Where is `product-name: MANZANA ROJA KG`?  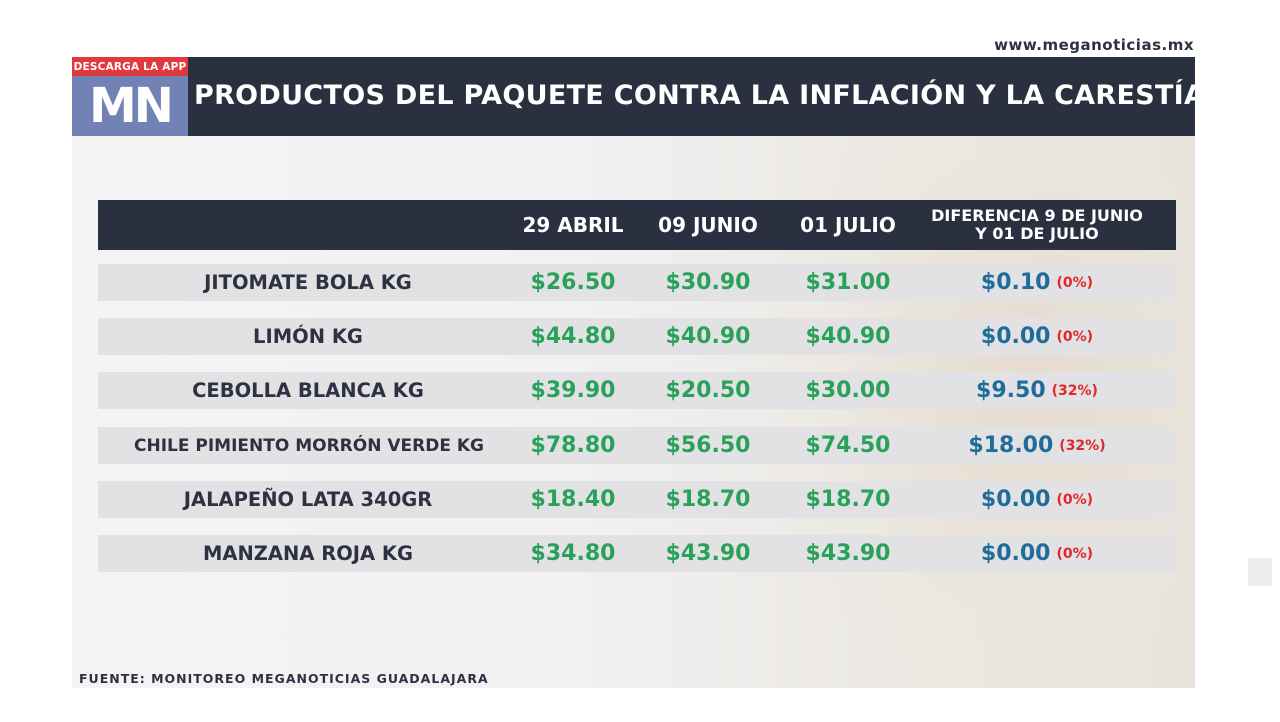
product-name: MANZANA ROJA KG is located at coordinates (308, 553).